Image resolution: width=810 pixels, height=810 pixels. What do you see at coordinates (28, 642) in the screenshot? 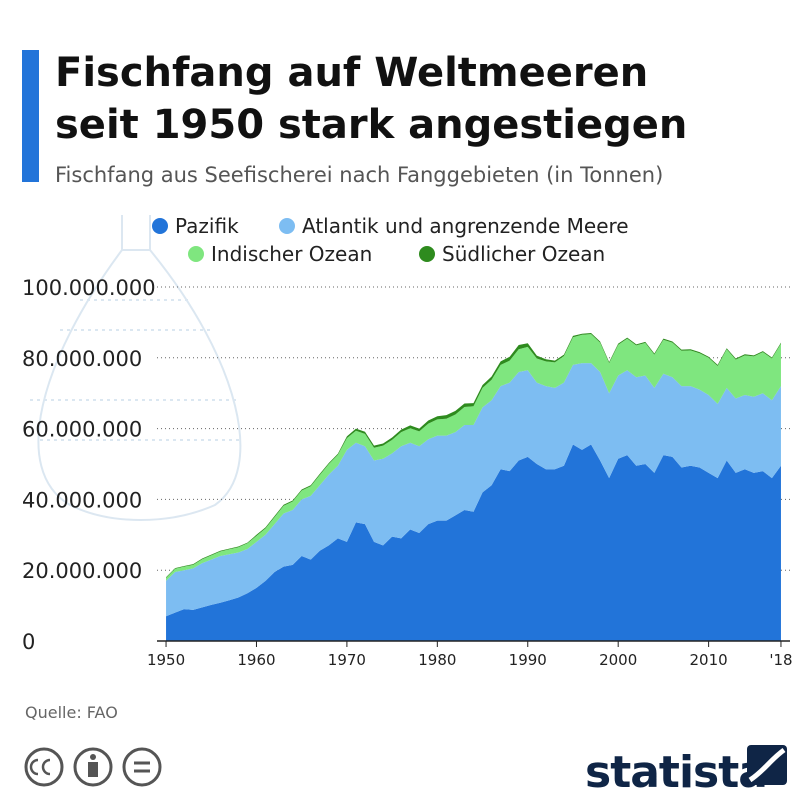
I see `y-tick-label: 0` at bounding box center [28, 642].